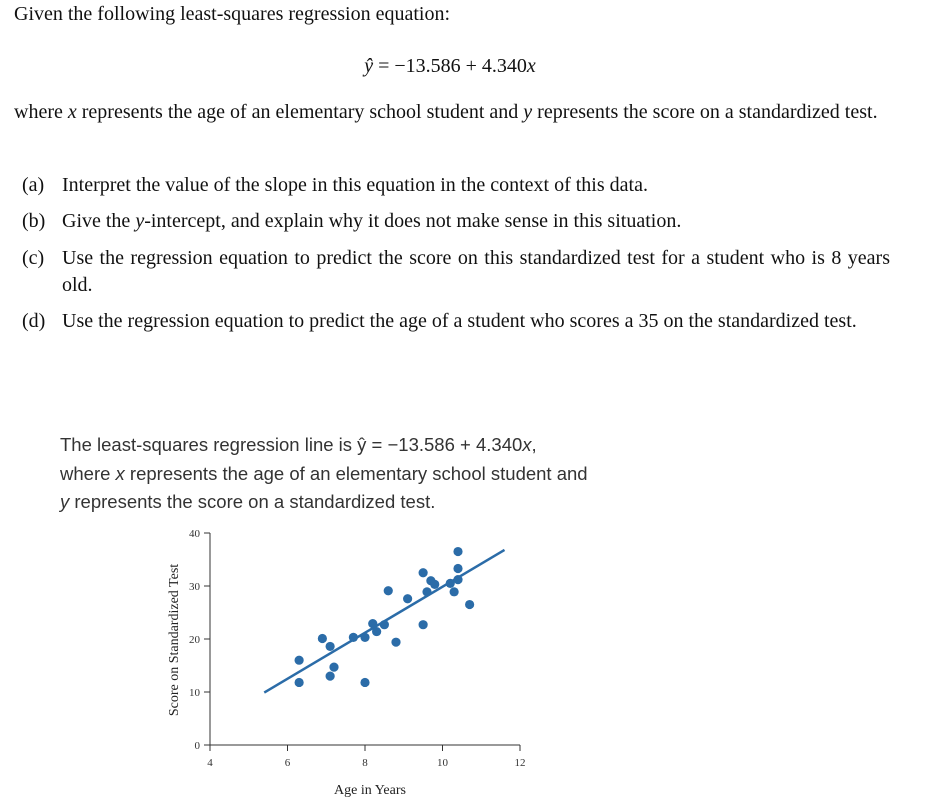 The width and height of the screenshot is (948, 806). I want to click on y-axis-label: Score on Standardized Test, so click(174, 640).